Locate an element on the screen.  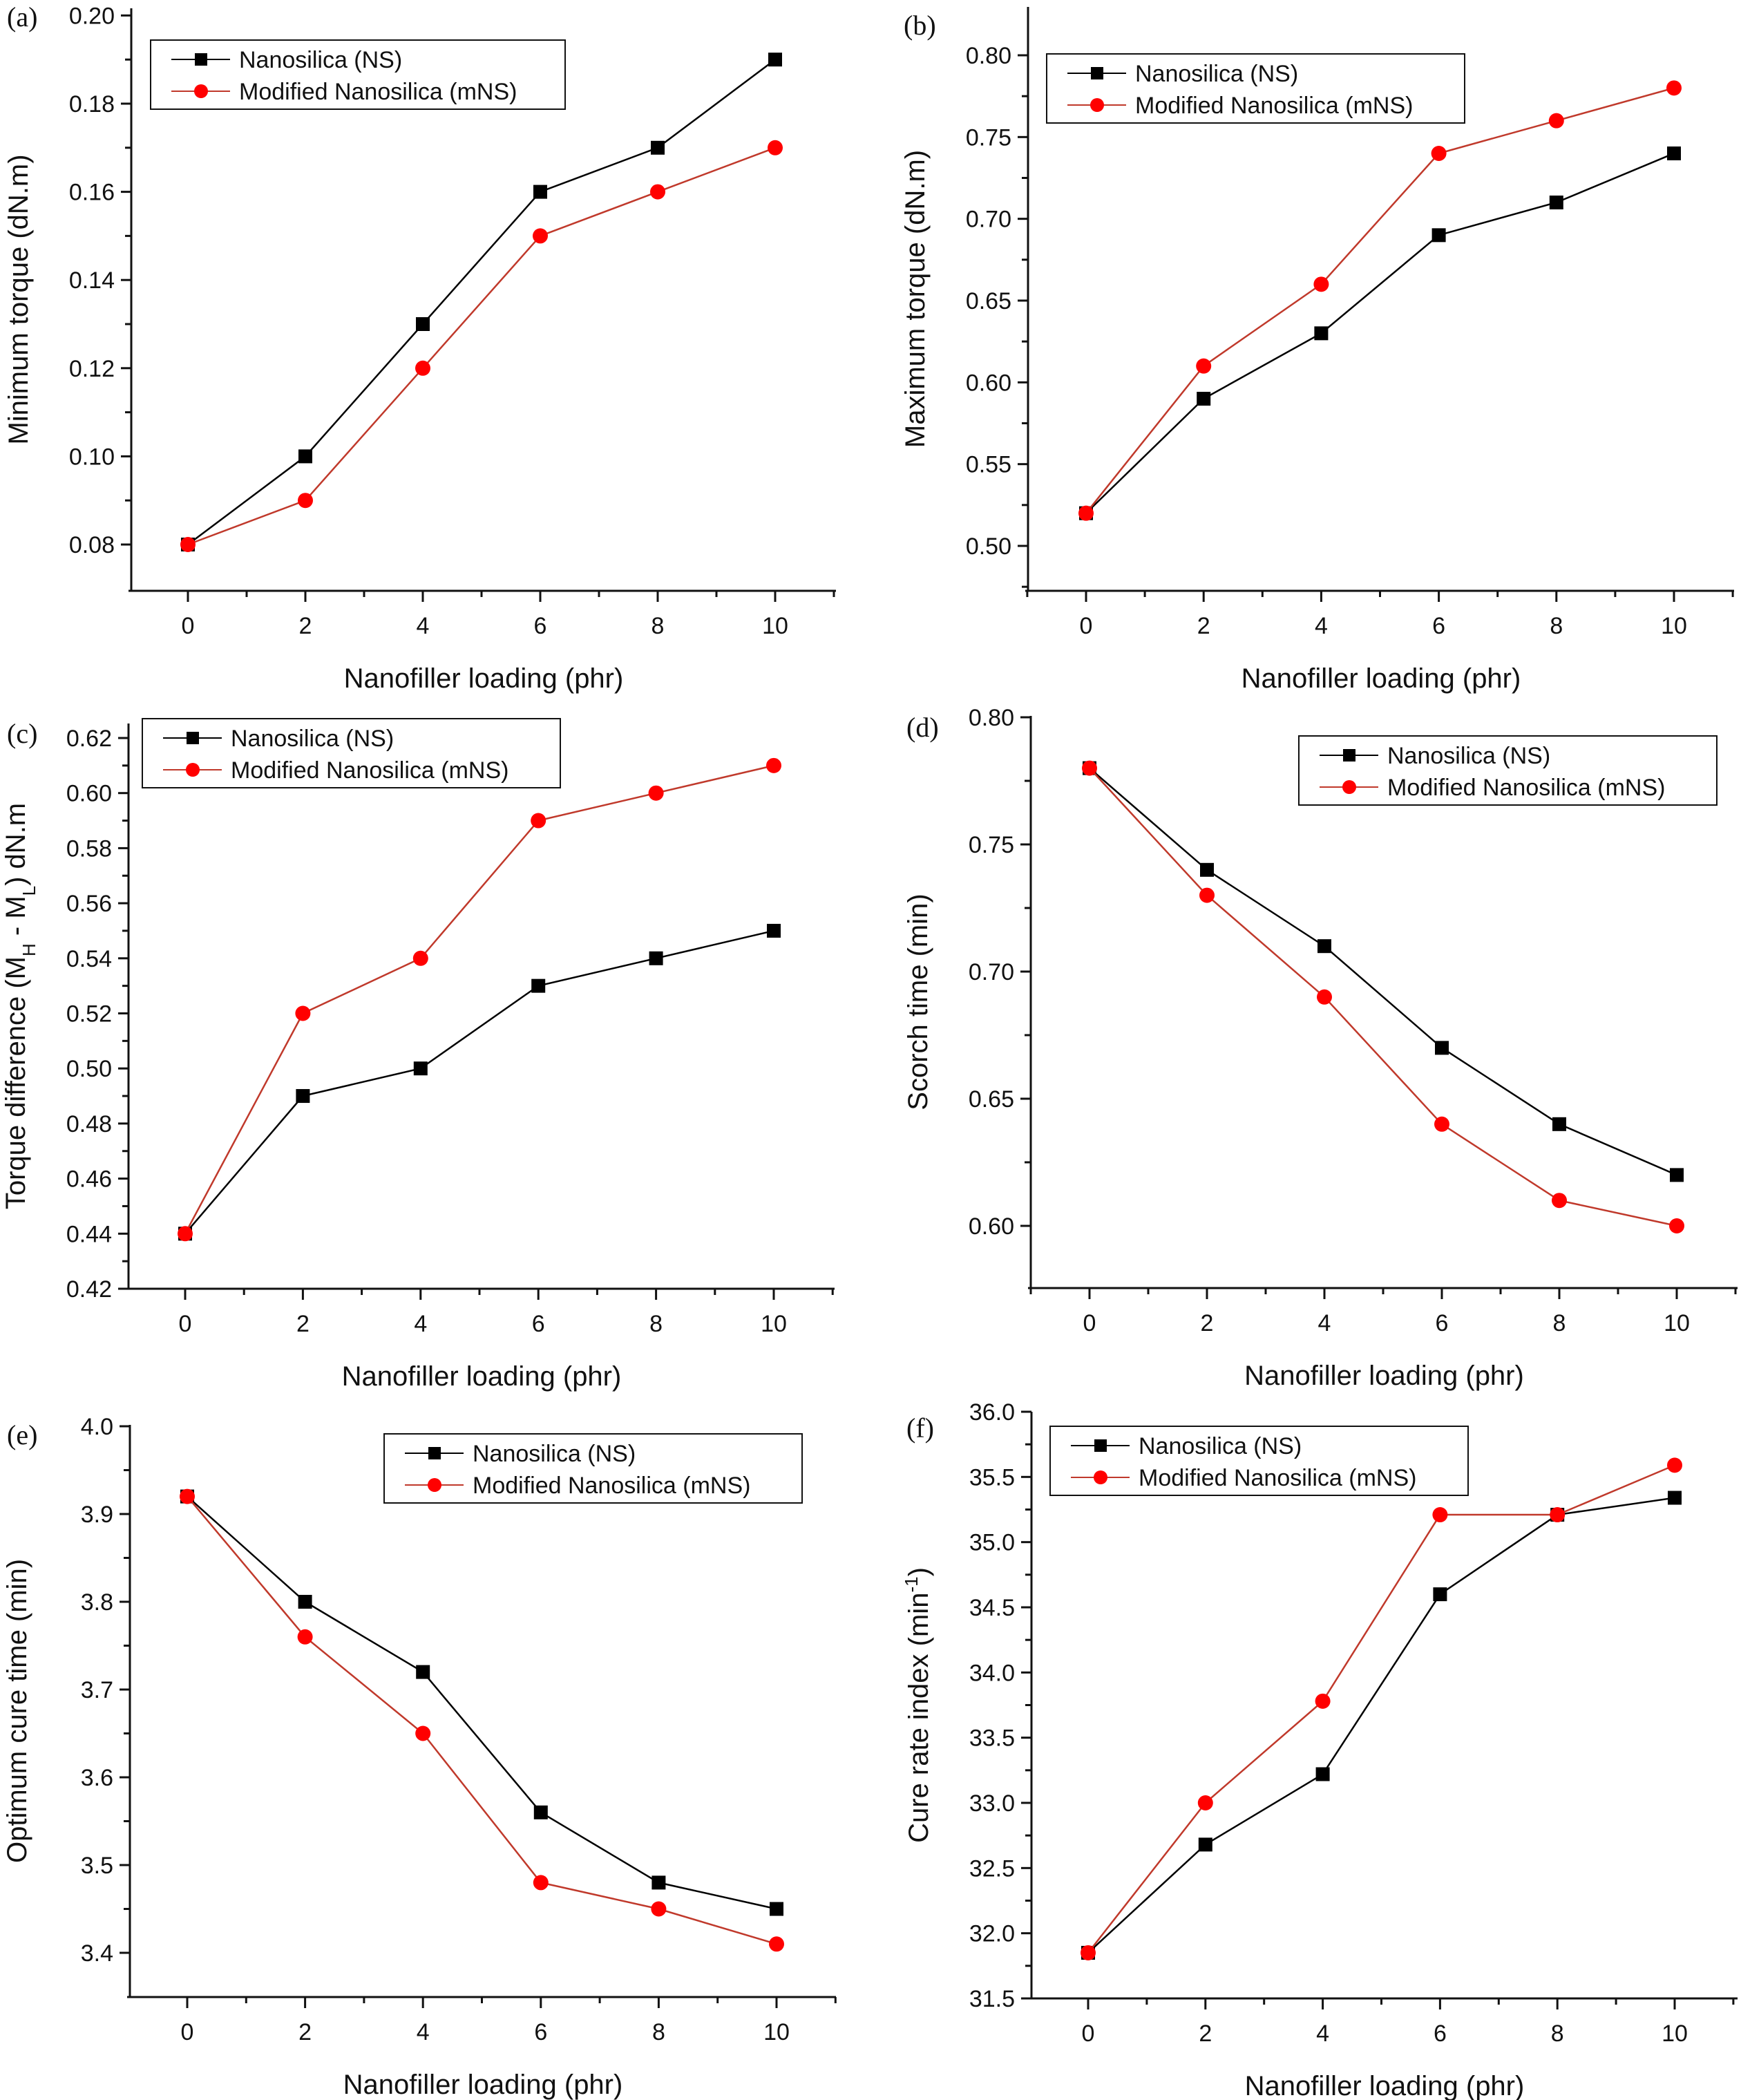
y-axis-title: Optimum cure time (min) is located at coordinates (17, 1711).